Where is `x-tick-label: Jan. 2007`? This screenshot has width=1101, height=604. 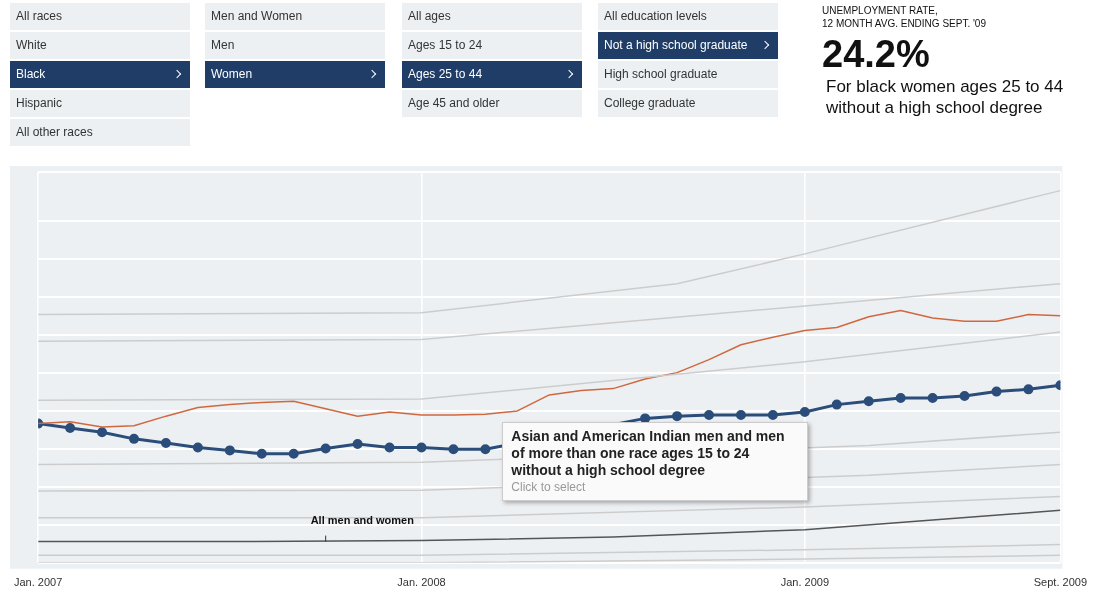 x-tick-label: Jan. 2007 is located at coordinates (38, 582).